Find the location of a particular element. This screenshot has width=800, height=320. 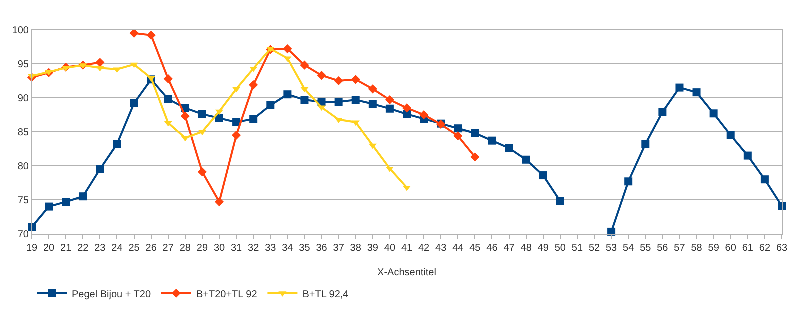

x-tick-label: 49 is located at coordinates (544, 248).